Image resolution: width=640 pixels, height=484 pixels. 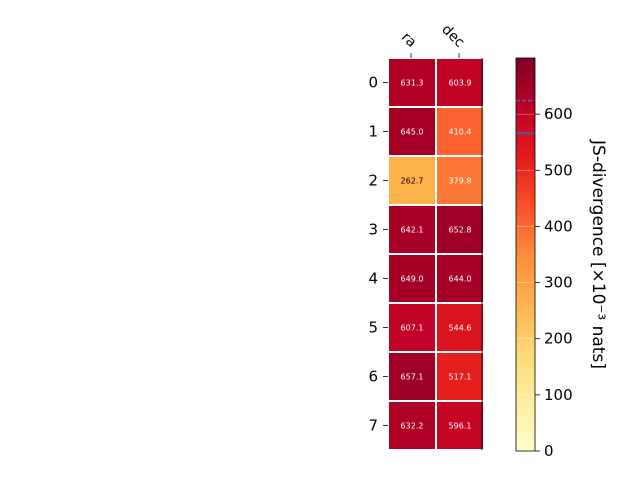 I want to click on row-tick-label: 7, so click(x=373, y=426).